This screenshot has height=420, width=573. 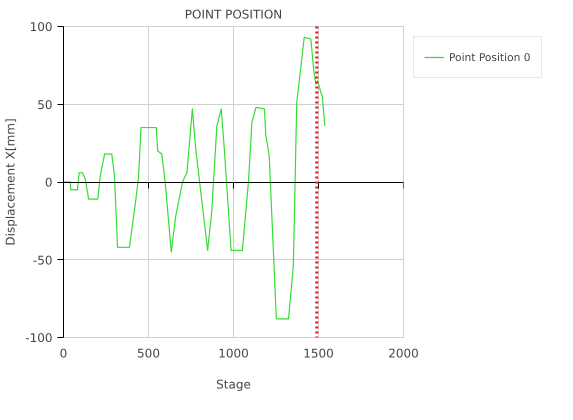 What do you see at coordinates (48, 183) in the screenshot?
I see `y-tick-label: 0` at bounding box center [48, 183].